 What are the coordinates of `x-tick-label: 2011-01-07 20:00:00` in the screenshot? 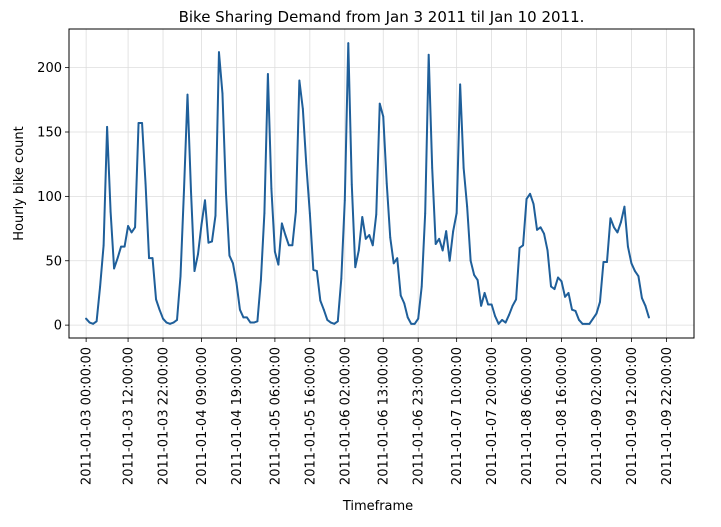 It's located at (492, 416).